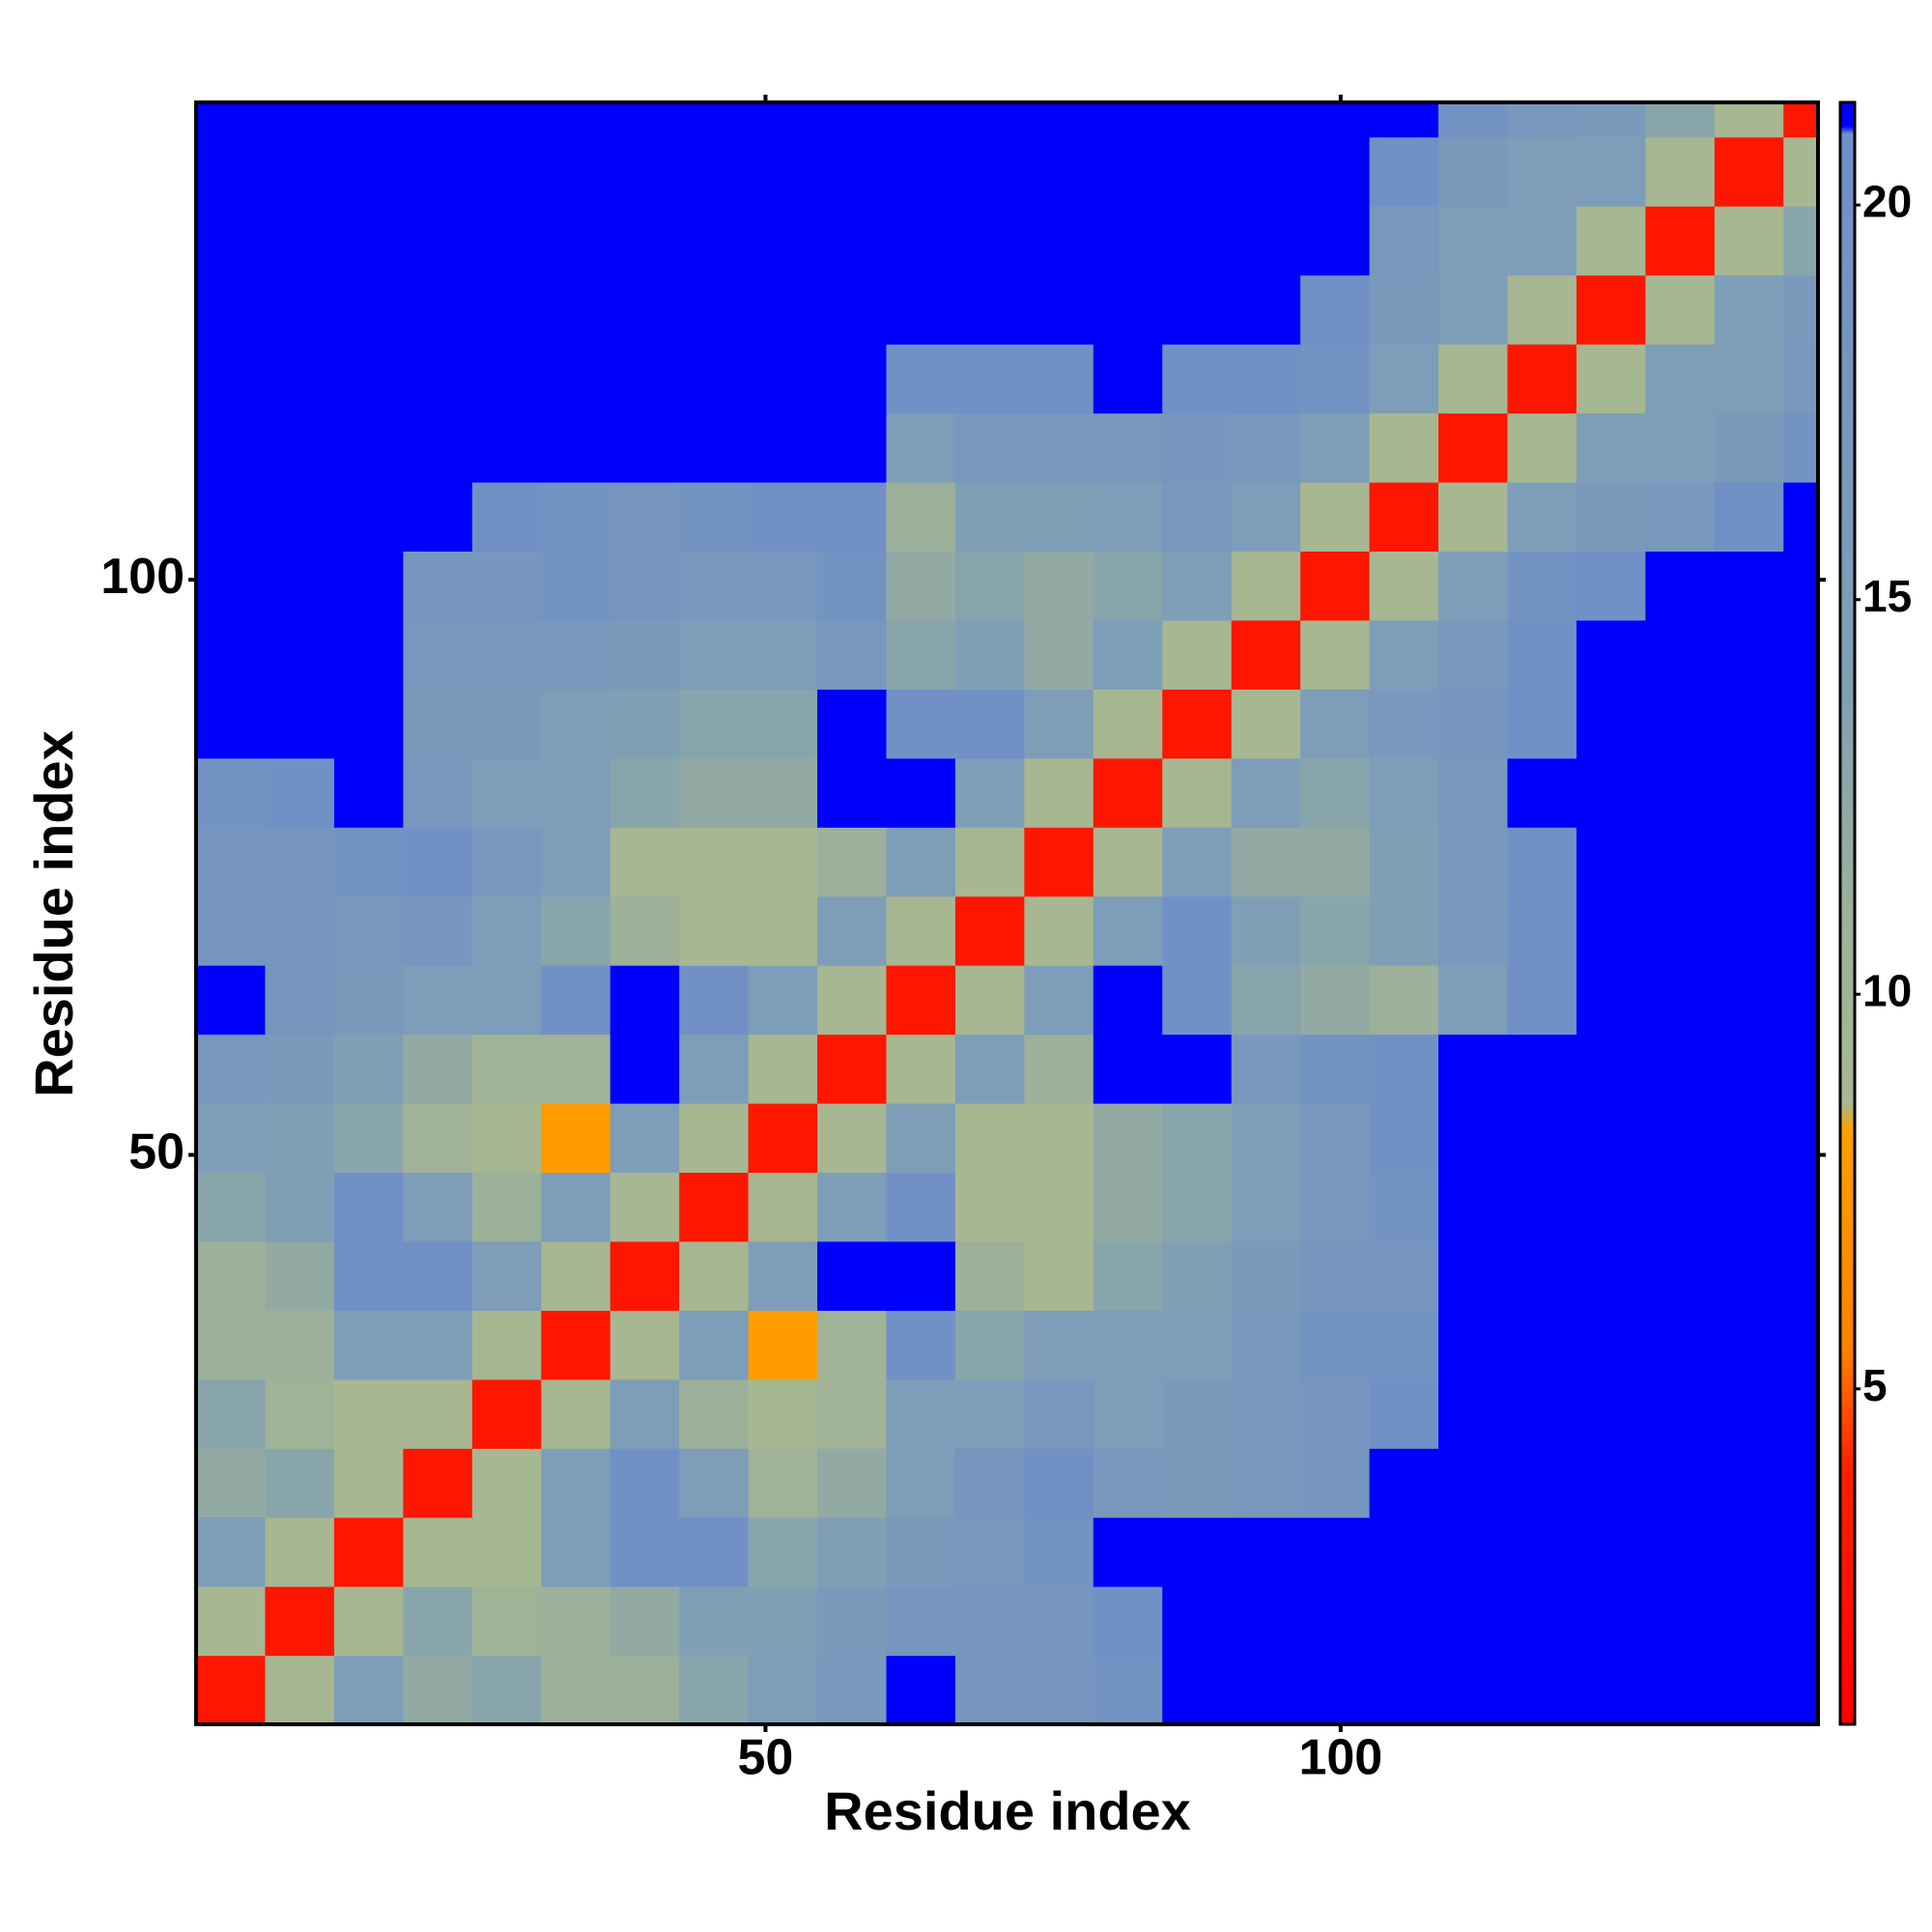  What do you see at coordinates (766, 1758) in the screenshot?
I see `x-tick-label: 50` at bounding box center [766, 1758].